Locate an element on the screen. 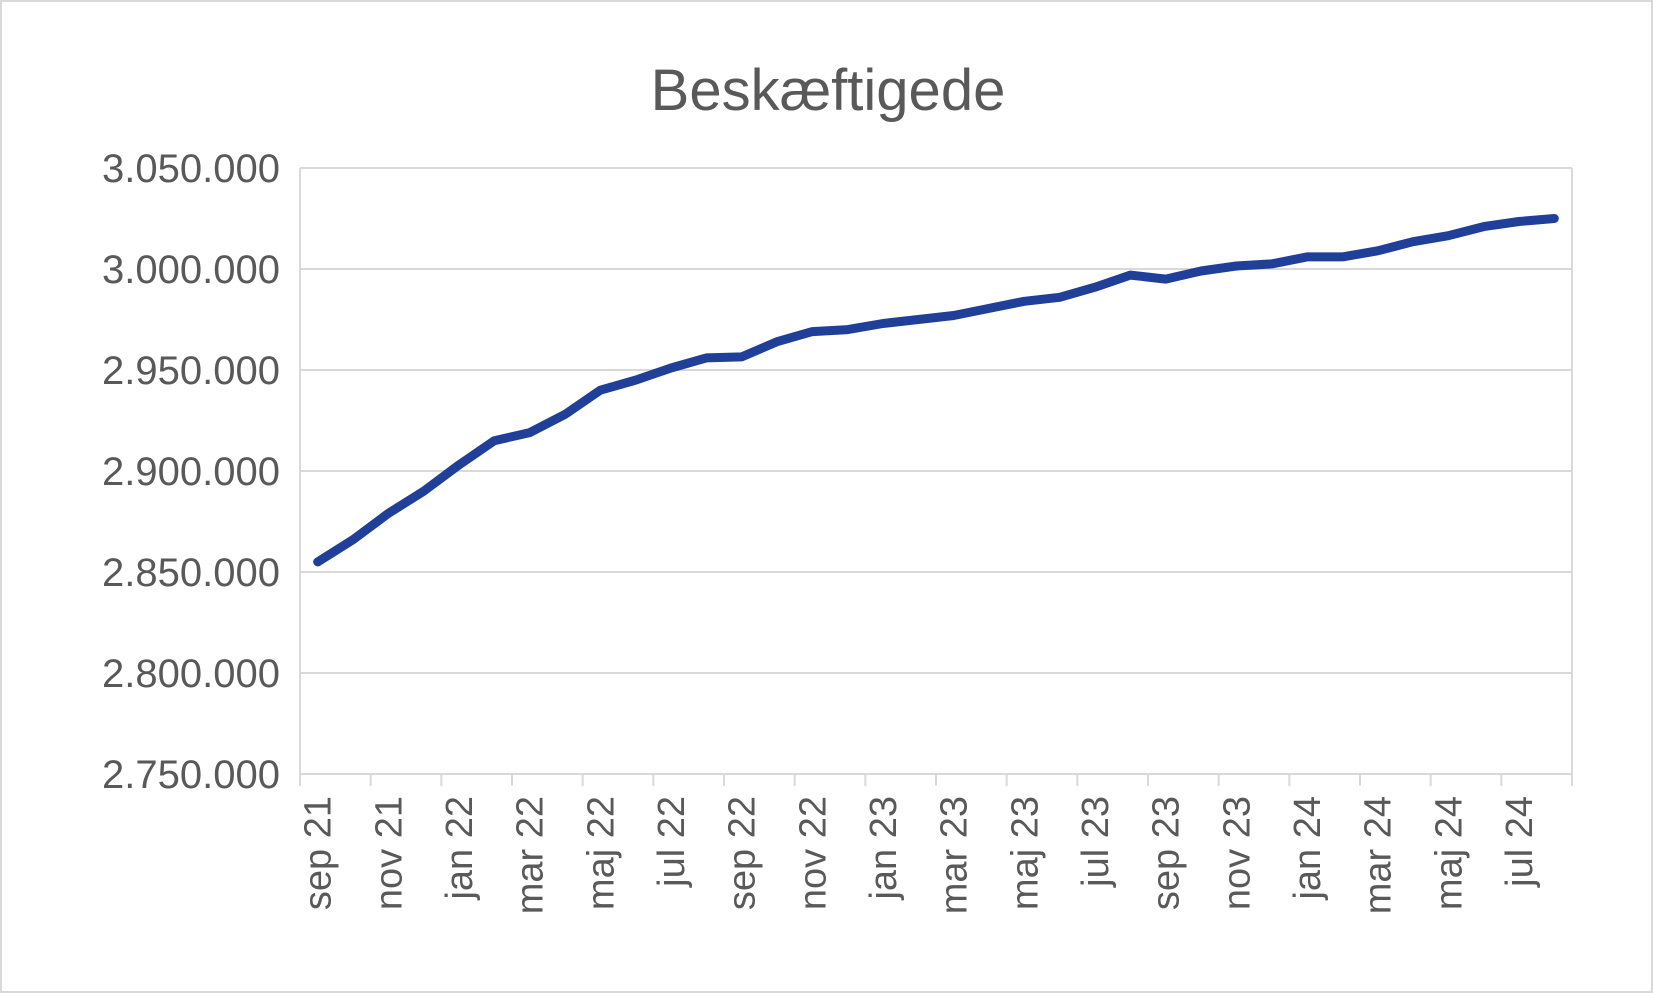 The width and height of the screenshot is (1653, 995). x-tick-label: nov 23 is located at coordinates (1237, 853).